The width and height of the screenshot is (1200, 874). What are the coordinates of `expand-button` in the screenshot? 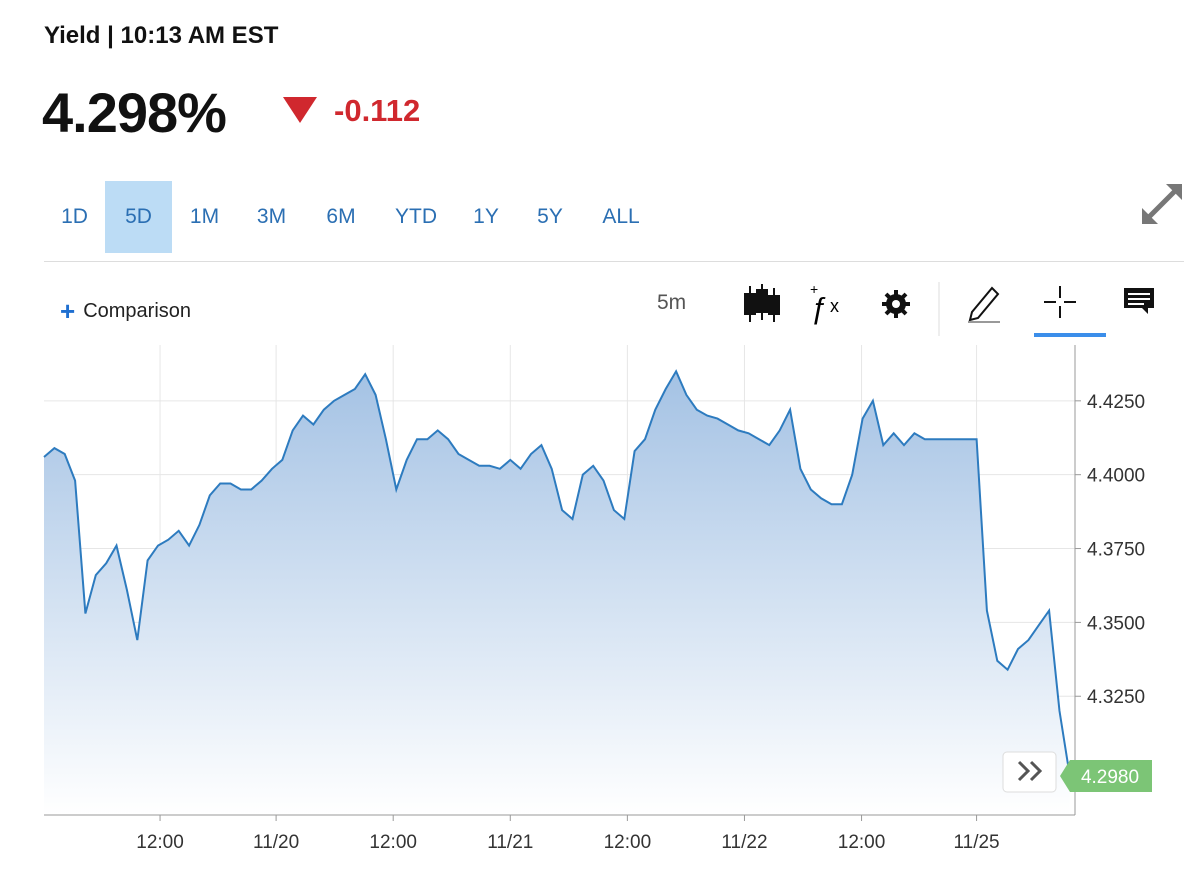 It's located at (1162, 204).